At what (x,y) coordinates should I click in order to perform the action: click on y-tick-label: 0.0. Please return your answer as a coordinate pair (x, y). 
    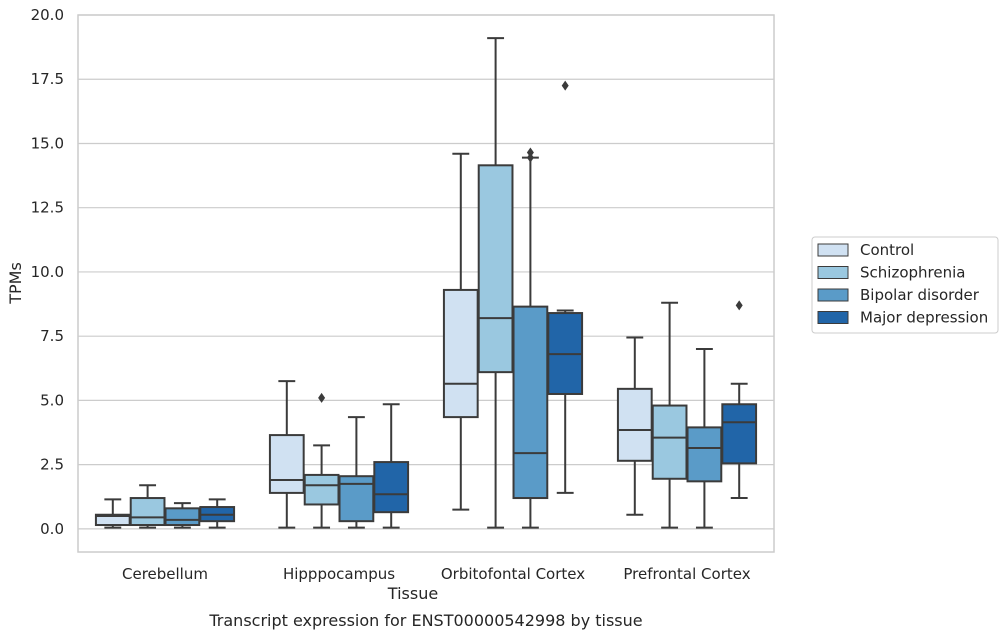
    Looking at the image, I should click on (52, 529).